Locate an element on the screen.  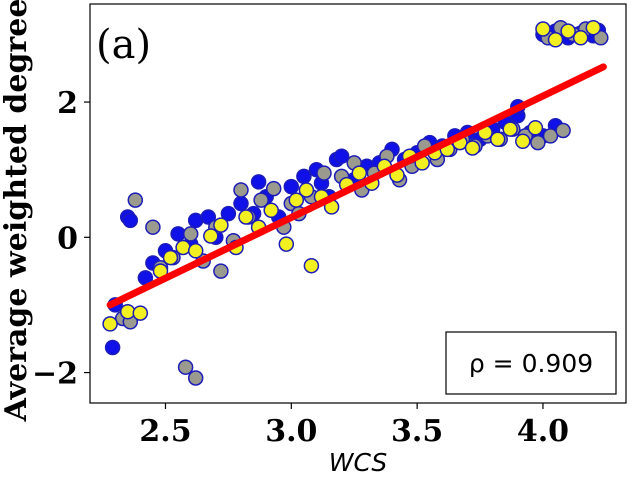
x-axis-ticks: 2.5 3.0 3.5 4.0 is located at coordinates (354, 426).